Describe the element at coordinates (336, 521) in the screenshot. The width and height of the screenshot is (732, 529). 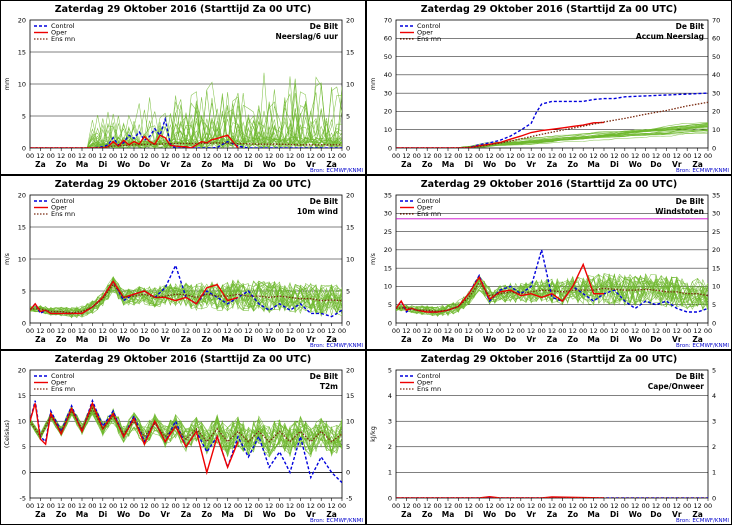
I see `source-note: Bron: ECMWF/KNMI` at that location.